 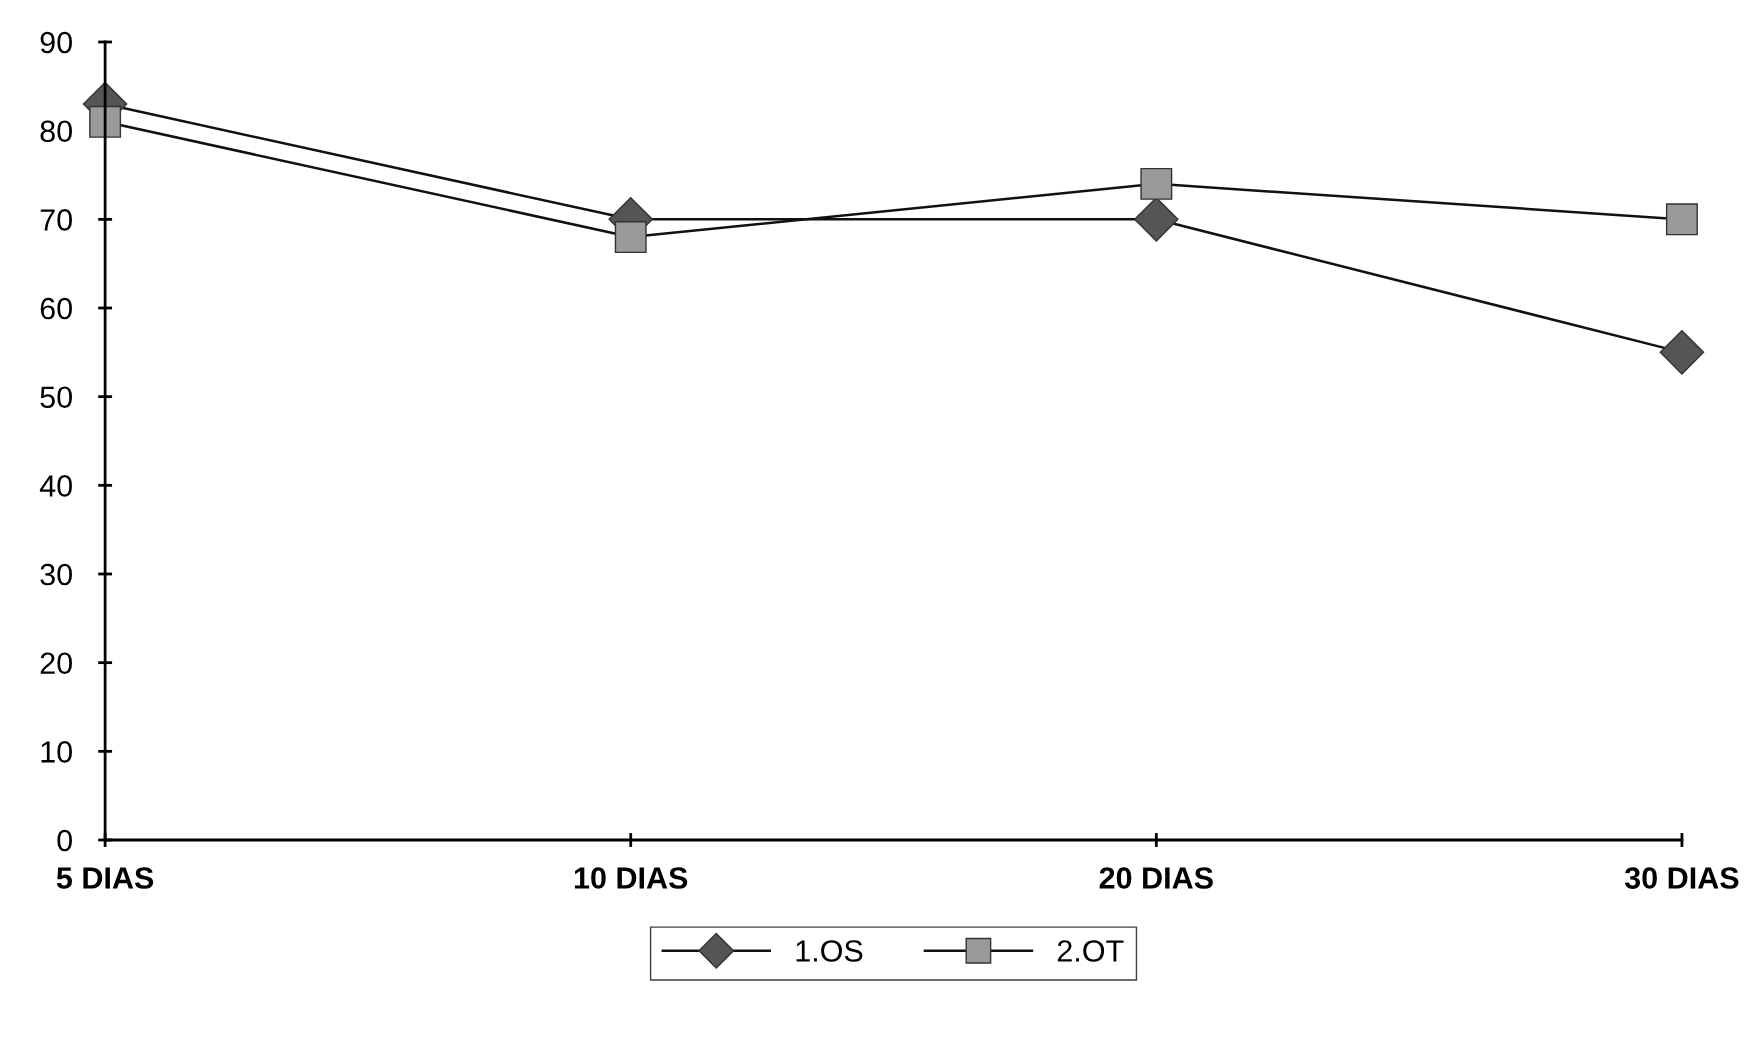 What do you see at coordinates (1681, 878) in the screenshot?
I see `x-tick-label: 30 DIAS` at bounding box center [1681, 878].